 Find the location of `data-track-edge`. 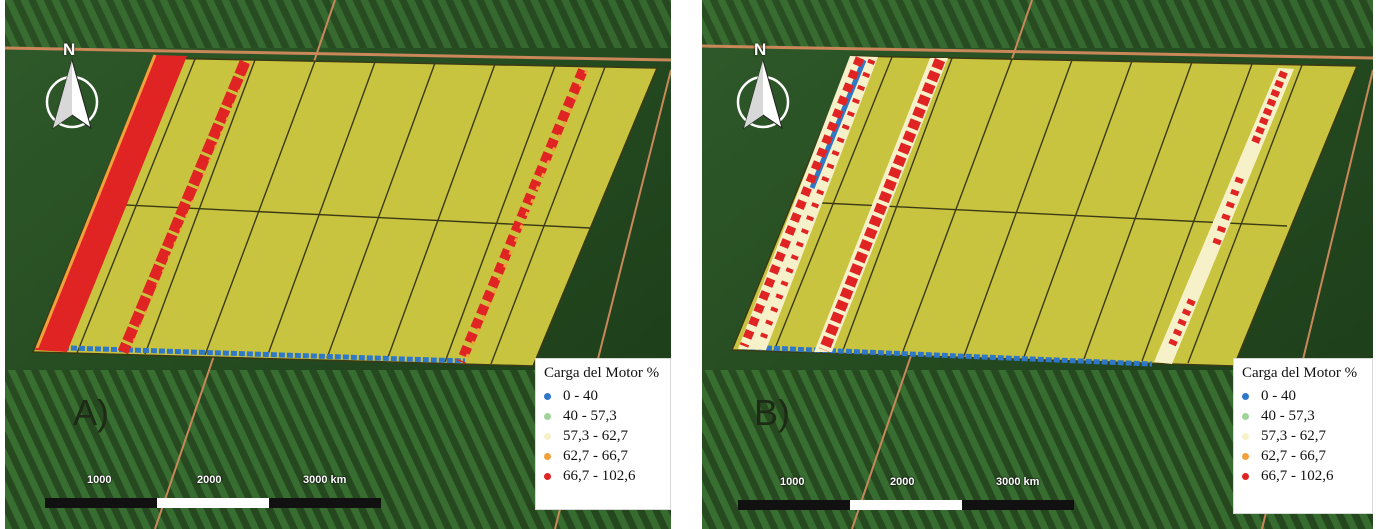

data-track-edge is located at coordinates (96, 201).